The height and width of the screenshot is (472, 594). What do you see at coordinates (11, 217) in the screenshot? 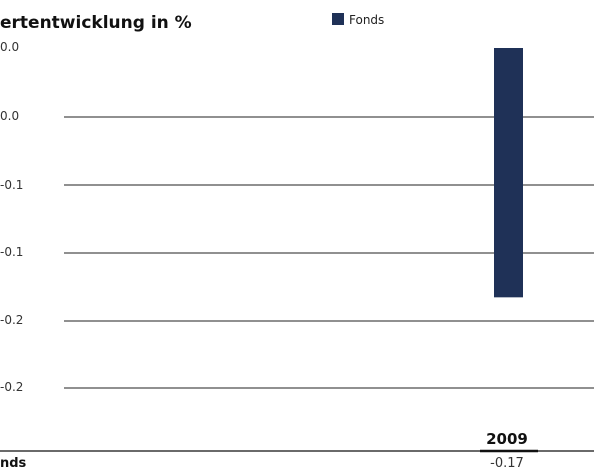
I see `y-axis-labels: 0.0 0.0 -0.1 -0.1 -0.2 -0.2` at bounding box center [11, 217].